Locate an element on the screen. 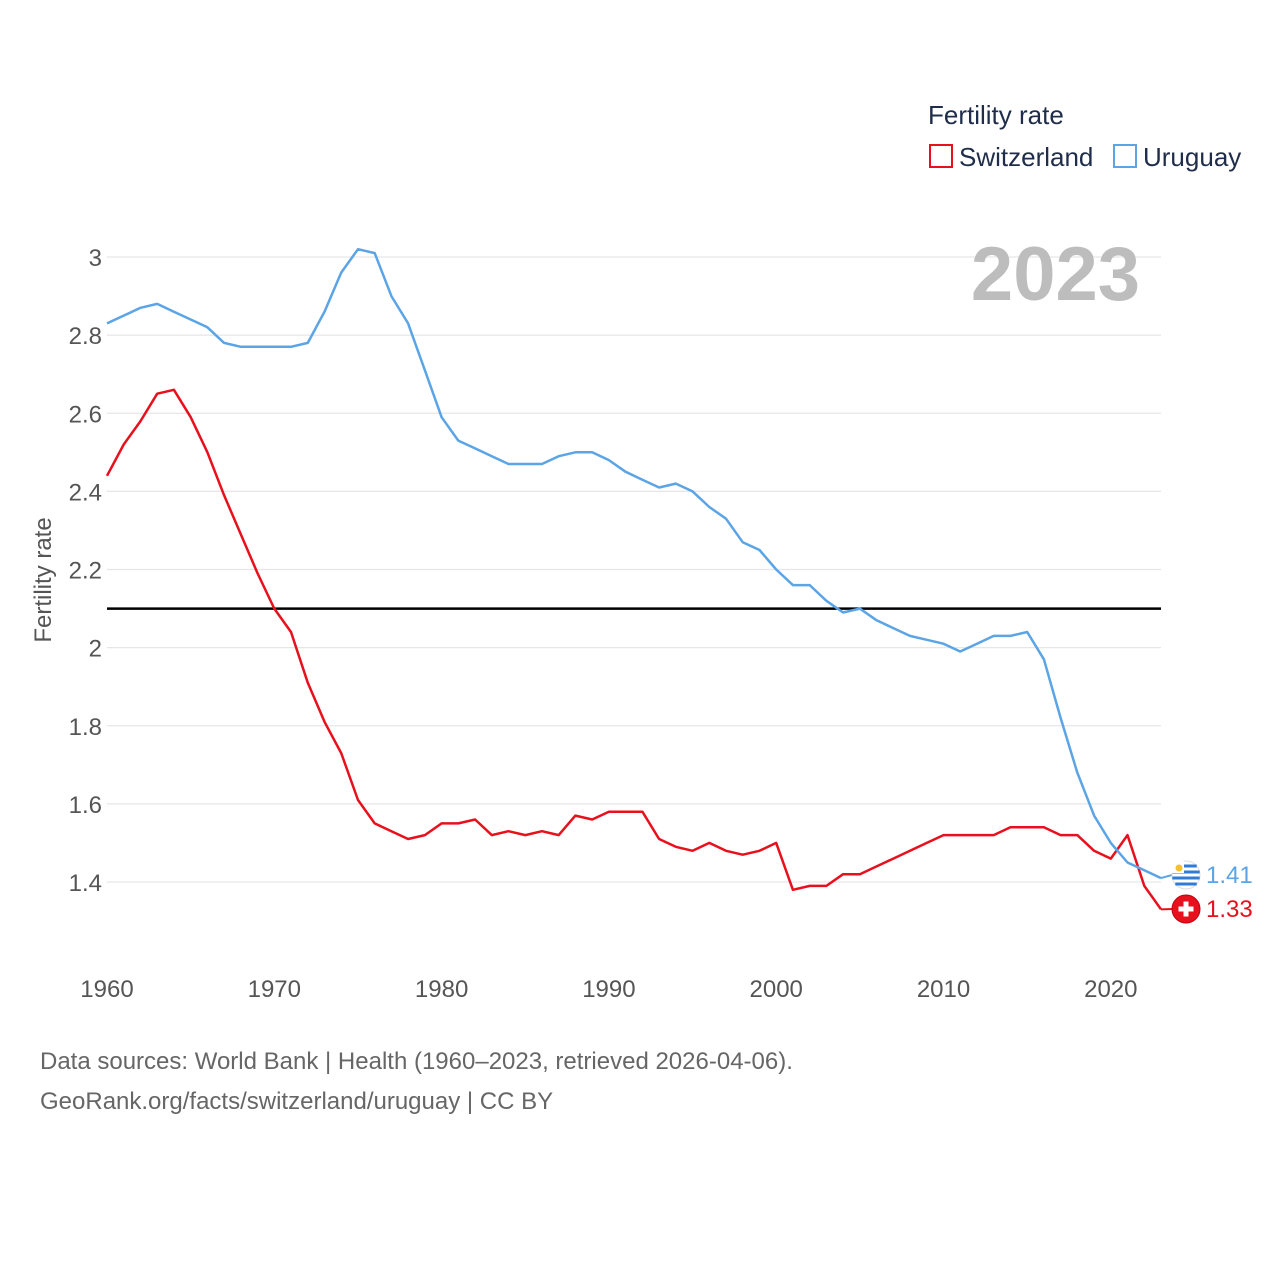  y-tick-label: 2 is located at coordinates (95, 649).